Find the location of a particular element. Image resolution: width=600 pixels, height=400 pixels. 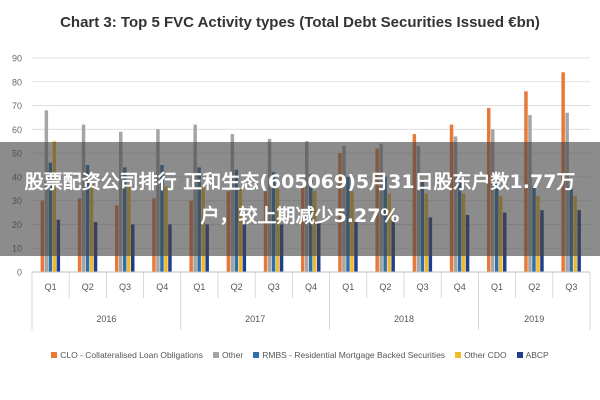

legend-label: Other CDO is located at coordinates (485, 355).